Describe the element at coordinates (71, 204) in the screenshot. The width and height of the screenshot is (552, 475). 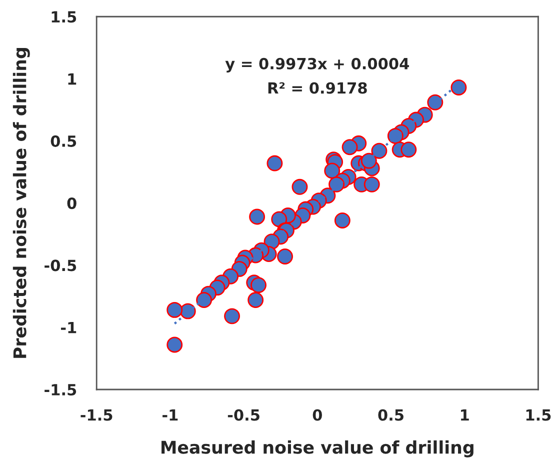
I see `y-tick-label: 0` at that location.